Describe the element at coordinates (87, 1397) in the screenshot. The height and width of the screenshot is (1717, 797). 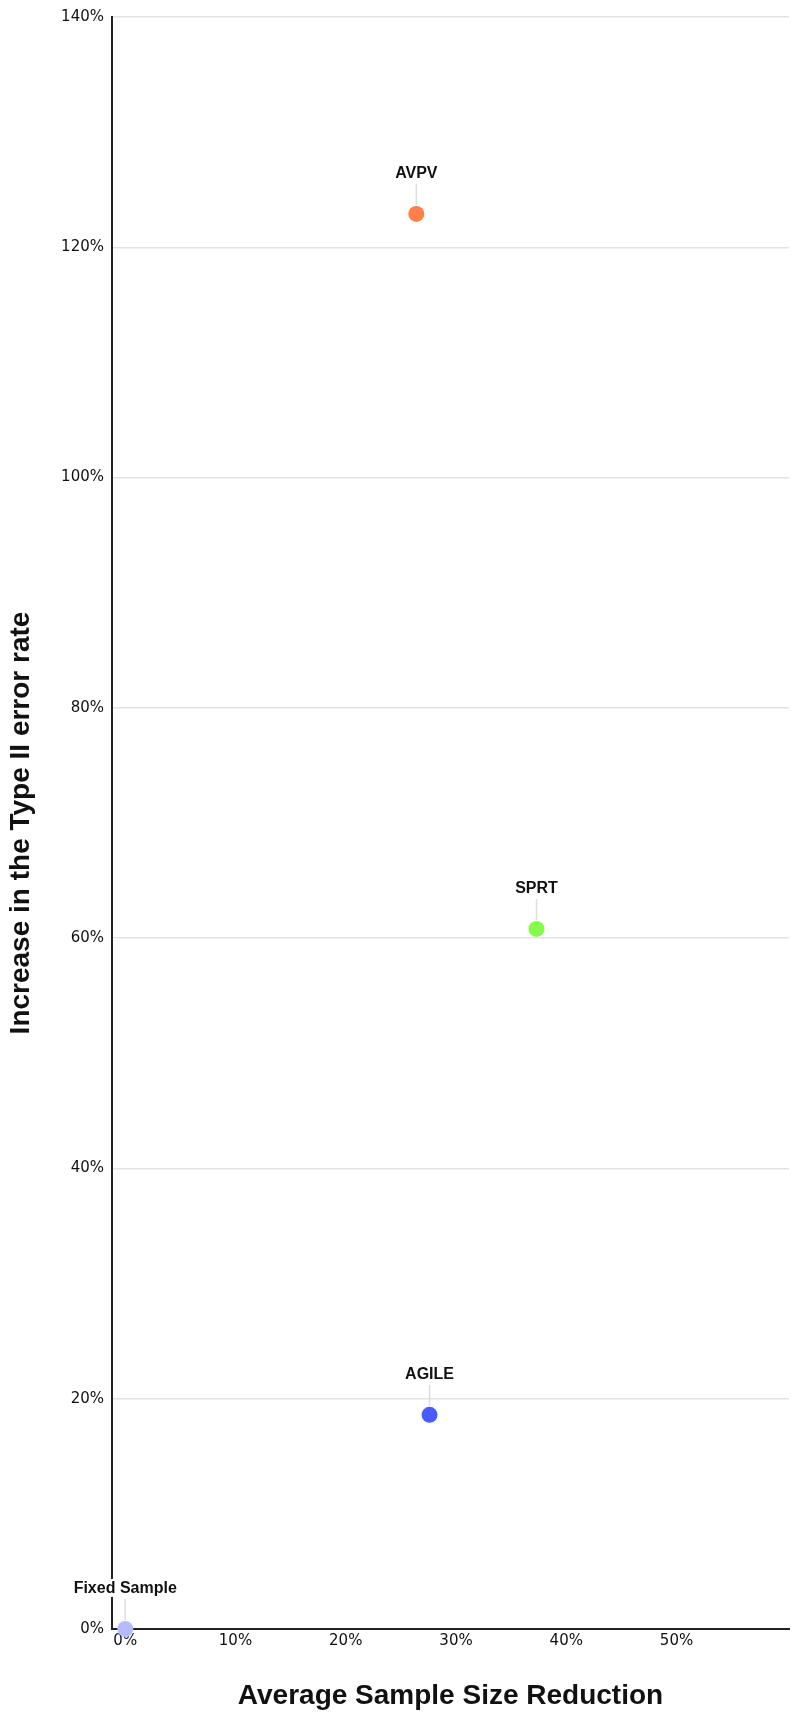
I see `y-tick-label: 20%` at that location.